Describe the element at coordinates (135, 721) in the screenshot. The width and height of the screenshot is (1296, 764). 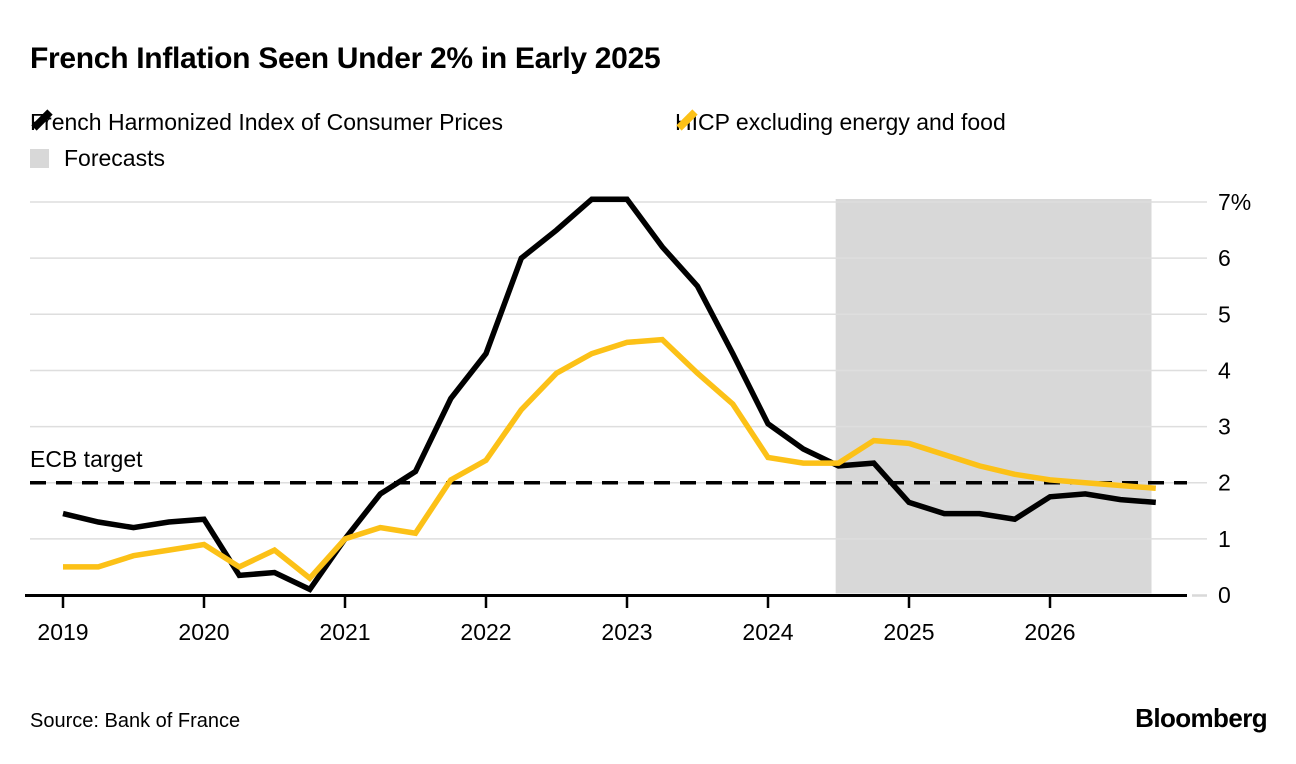
I see `source-note: Source: Bank of France` at that location.